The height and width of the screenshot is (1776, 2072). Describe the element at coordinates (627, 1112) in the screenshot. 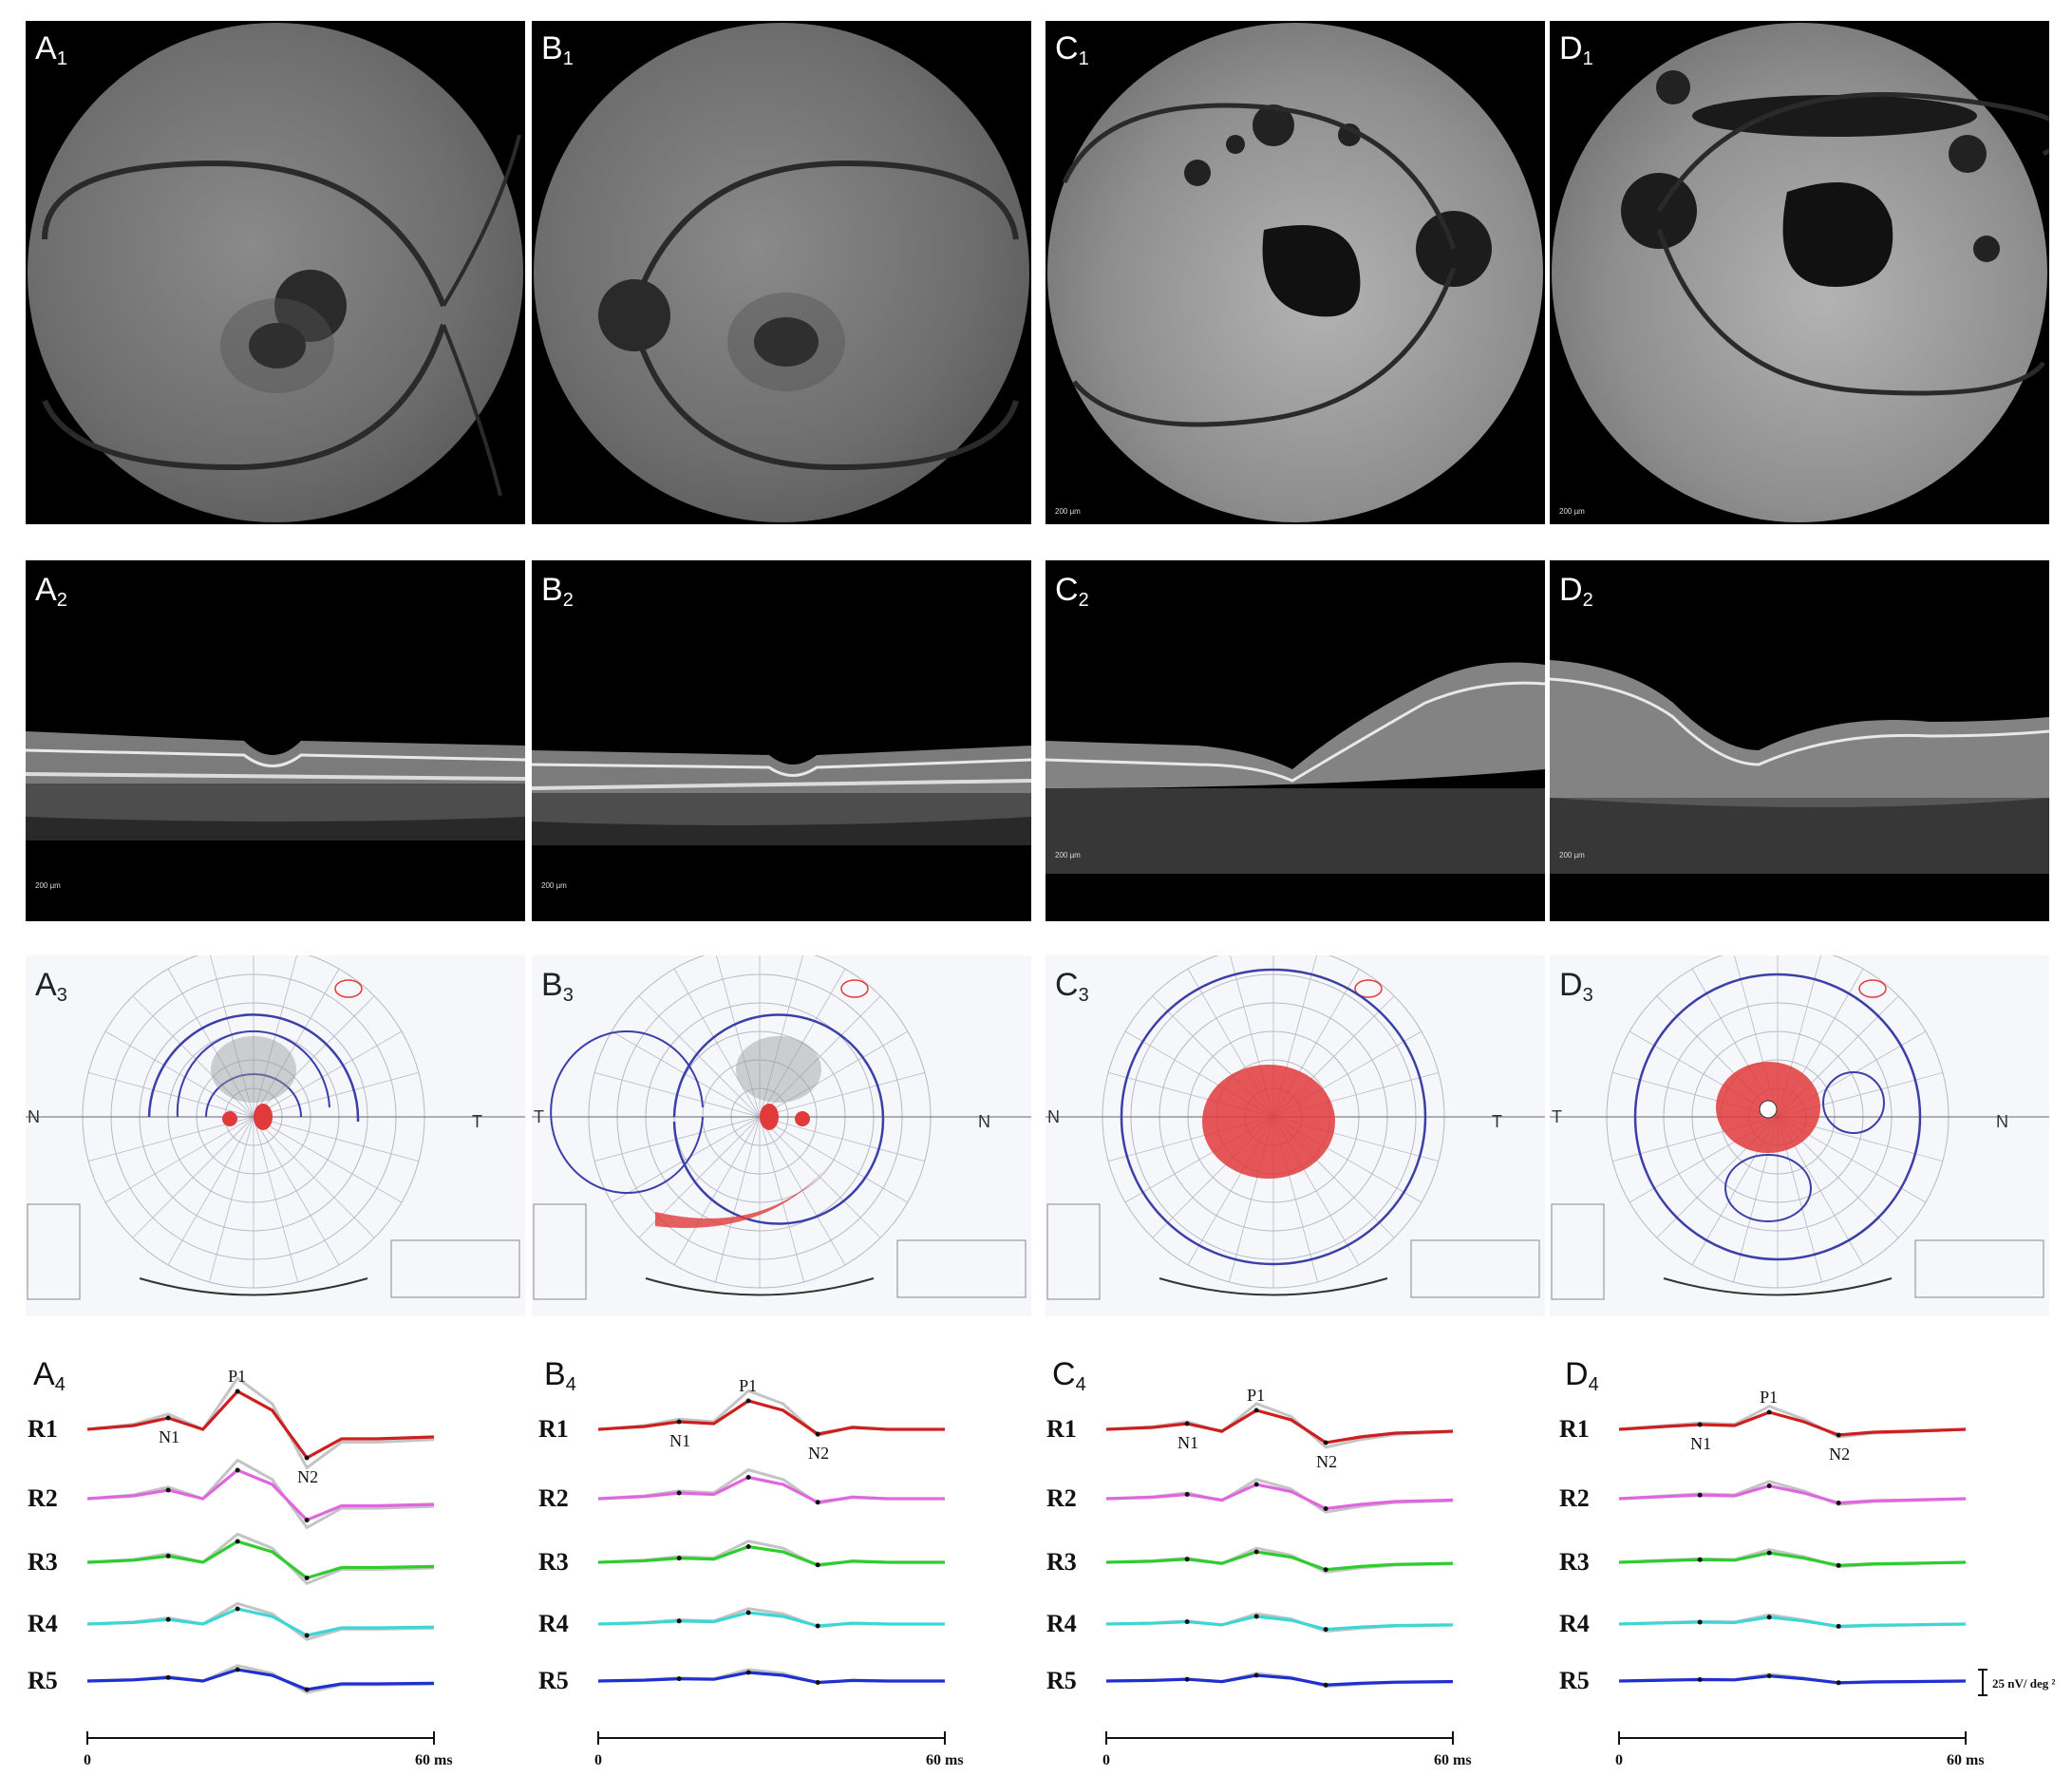

I see `vf-isopter-mid` at that location.